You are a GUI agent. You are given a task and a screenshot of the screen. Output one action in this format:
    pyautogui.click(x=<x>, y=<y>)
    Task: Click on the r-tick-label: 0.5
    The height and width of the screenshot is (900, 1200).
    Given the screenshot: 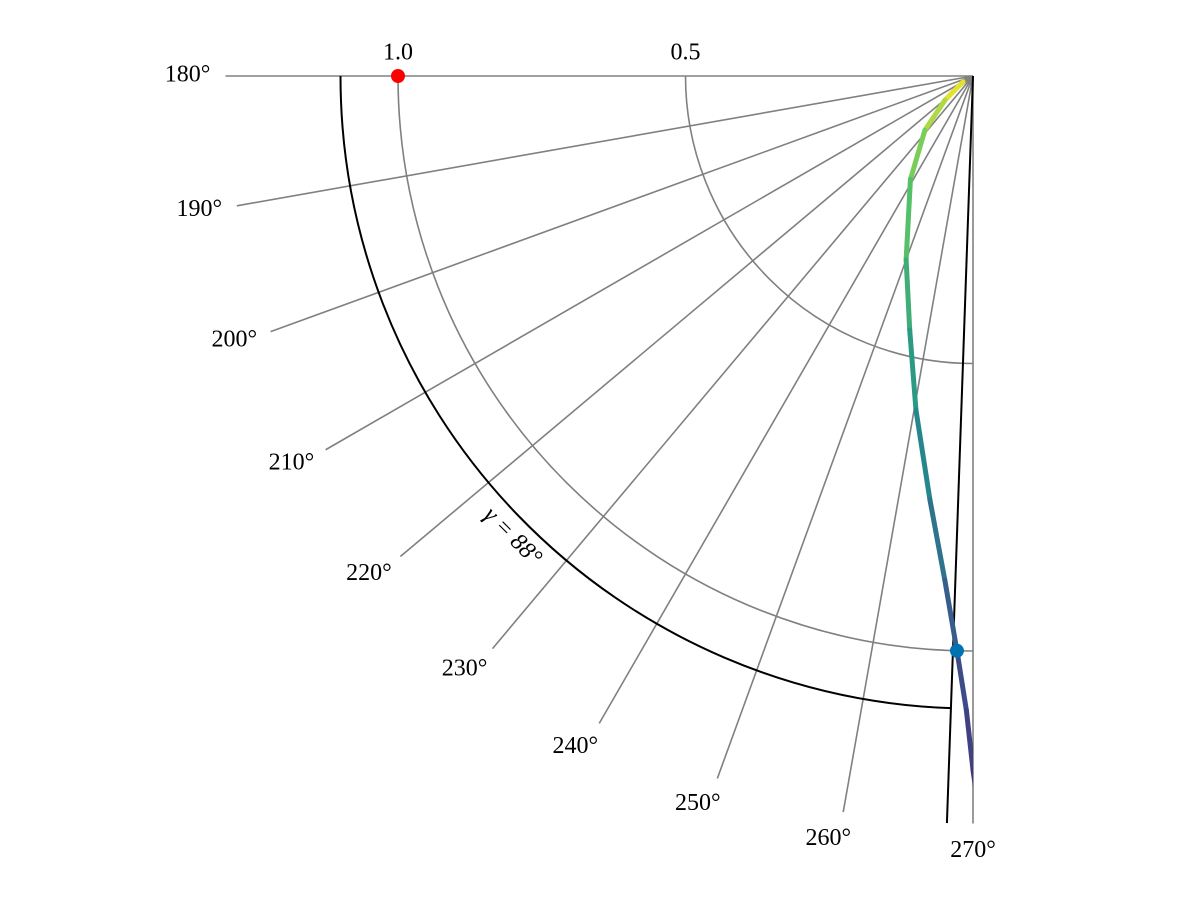 What is the action you would take?
    pyautogui.click(x=686, y=53)
    